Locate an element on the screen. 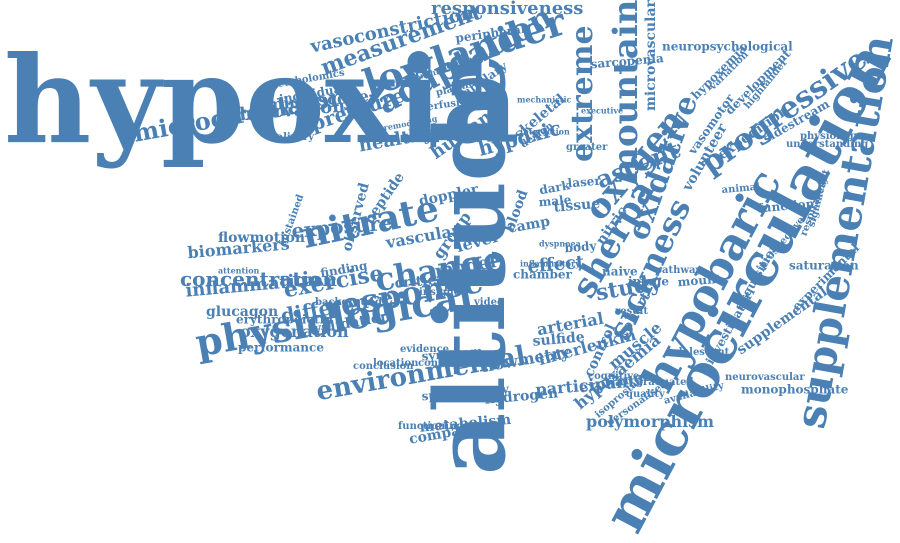 This screenshot has height=543, width=900. word-chamber: chamber is located at coordinates (542, 274).